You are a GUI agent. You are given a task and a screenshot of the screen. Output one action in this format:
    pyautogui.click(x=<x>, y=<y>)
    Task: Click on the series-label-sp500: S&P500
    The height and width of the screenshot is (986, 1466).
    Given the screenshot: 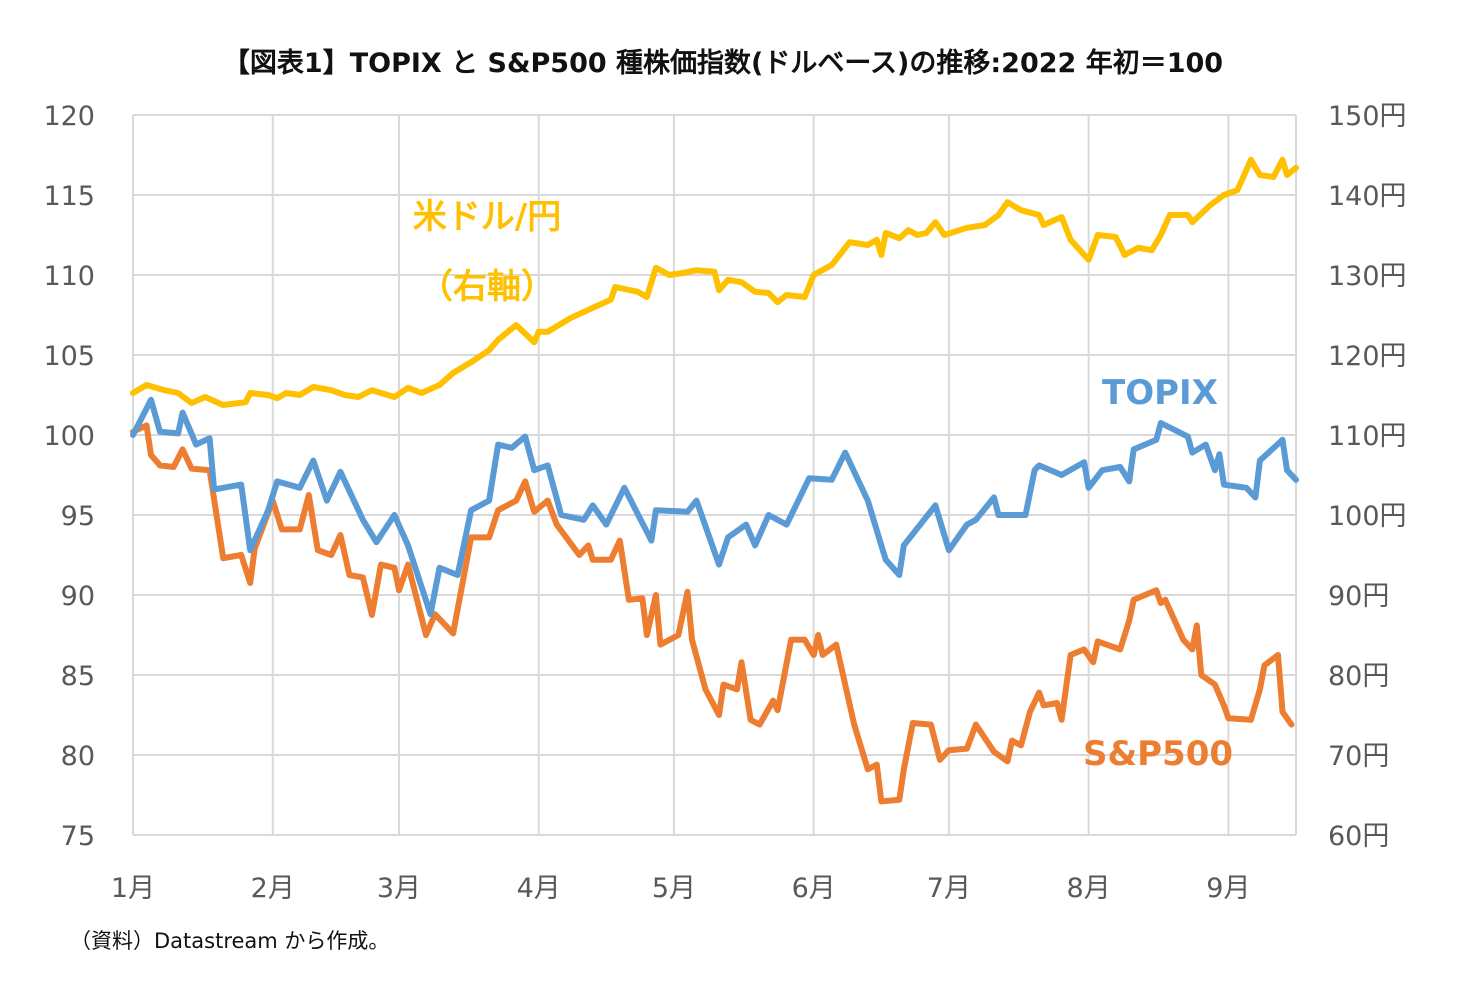 What is the action you would take?
    pyautogui.click(x=1158, y=754)
    